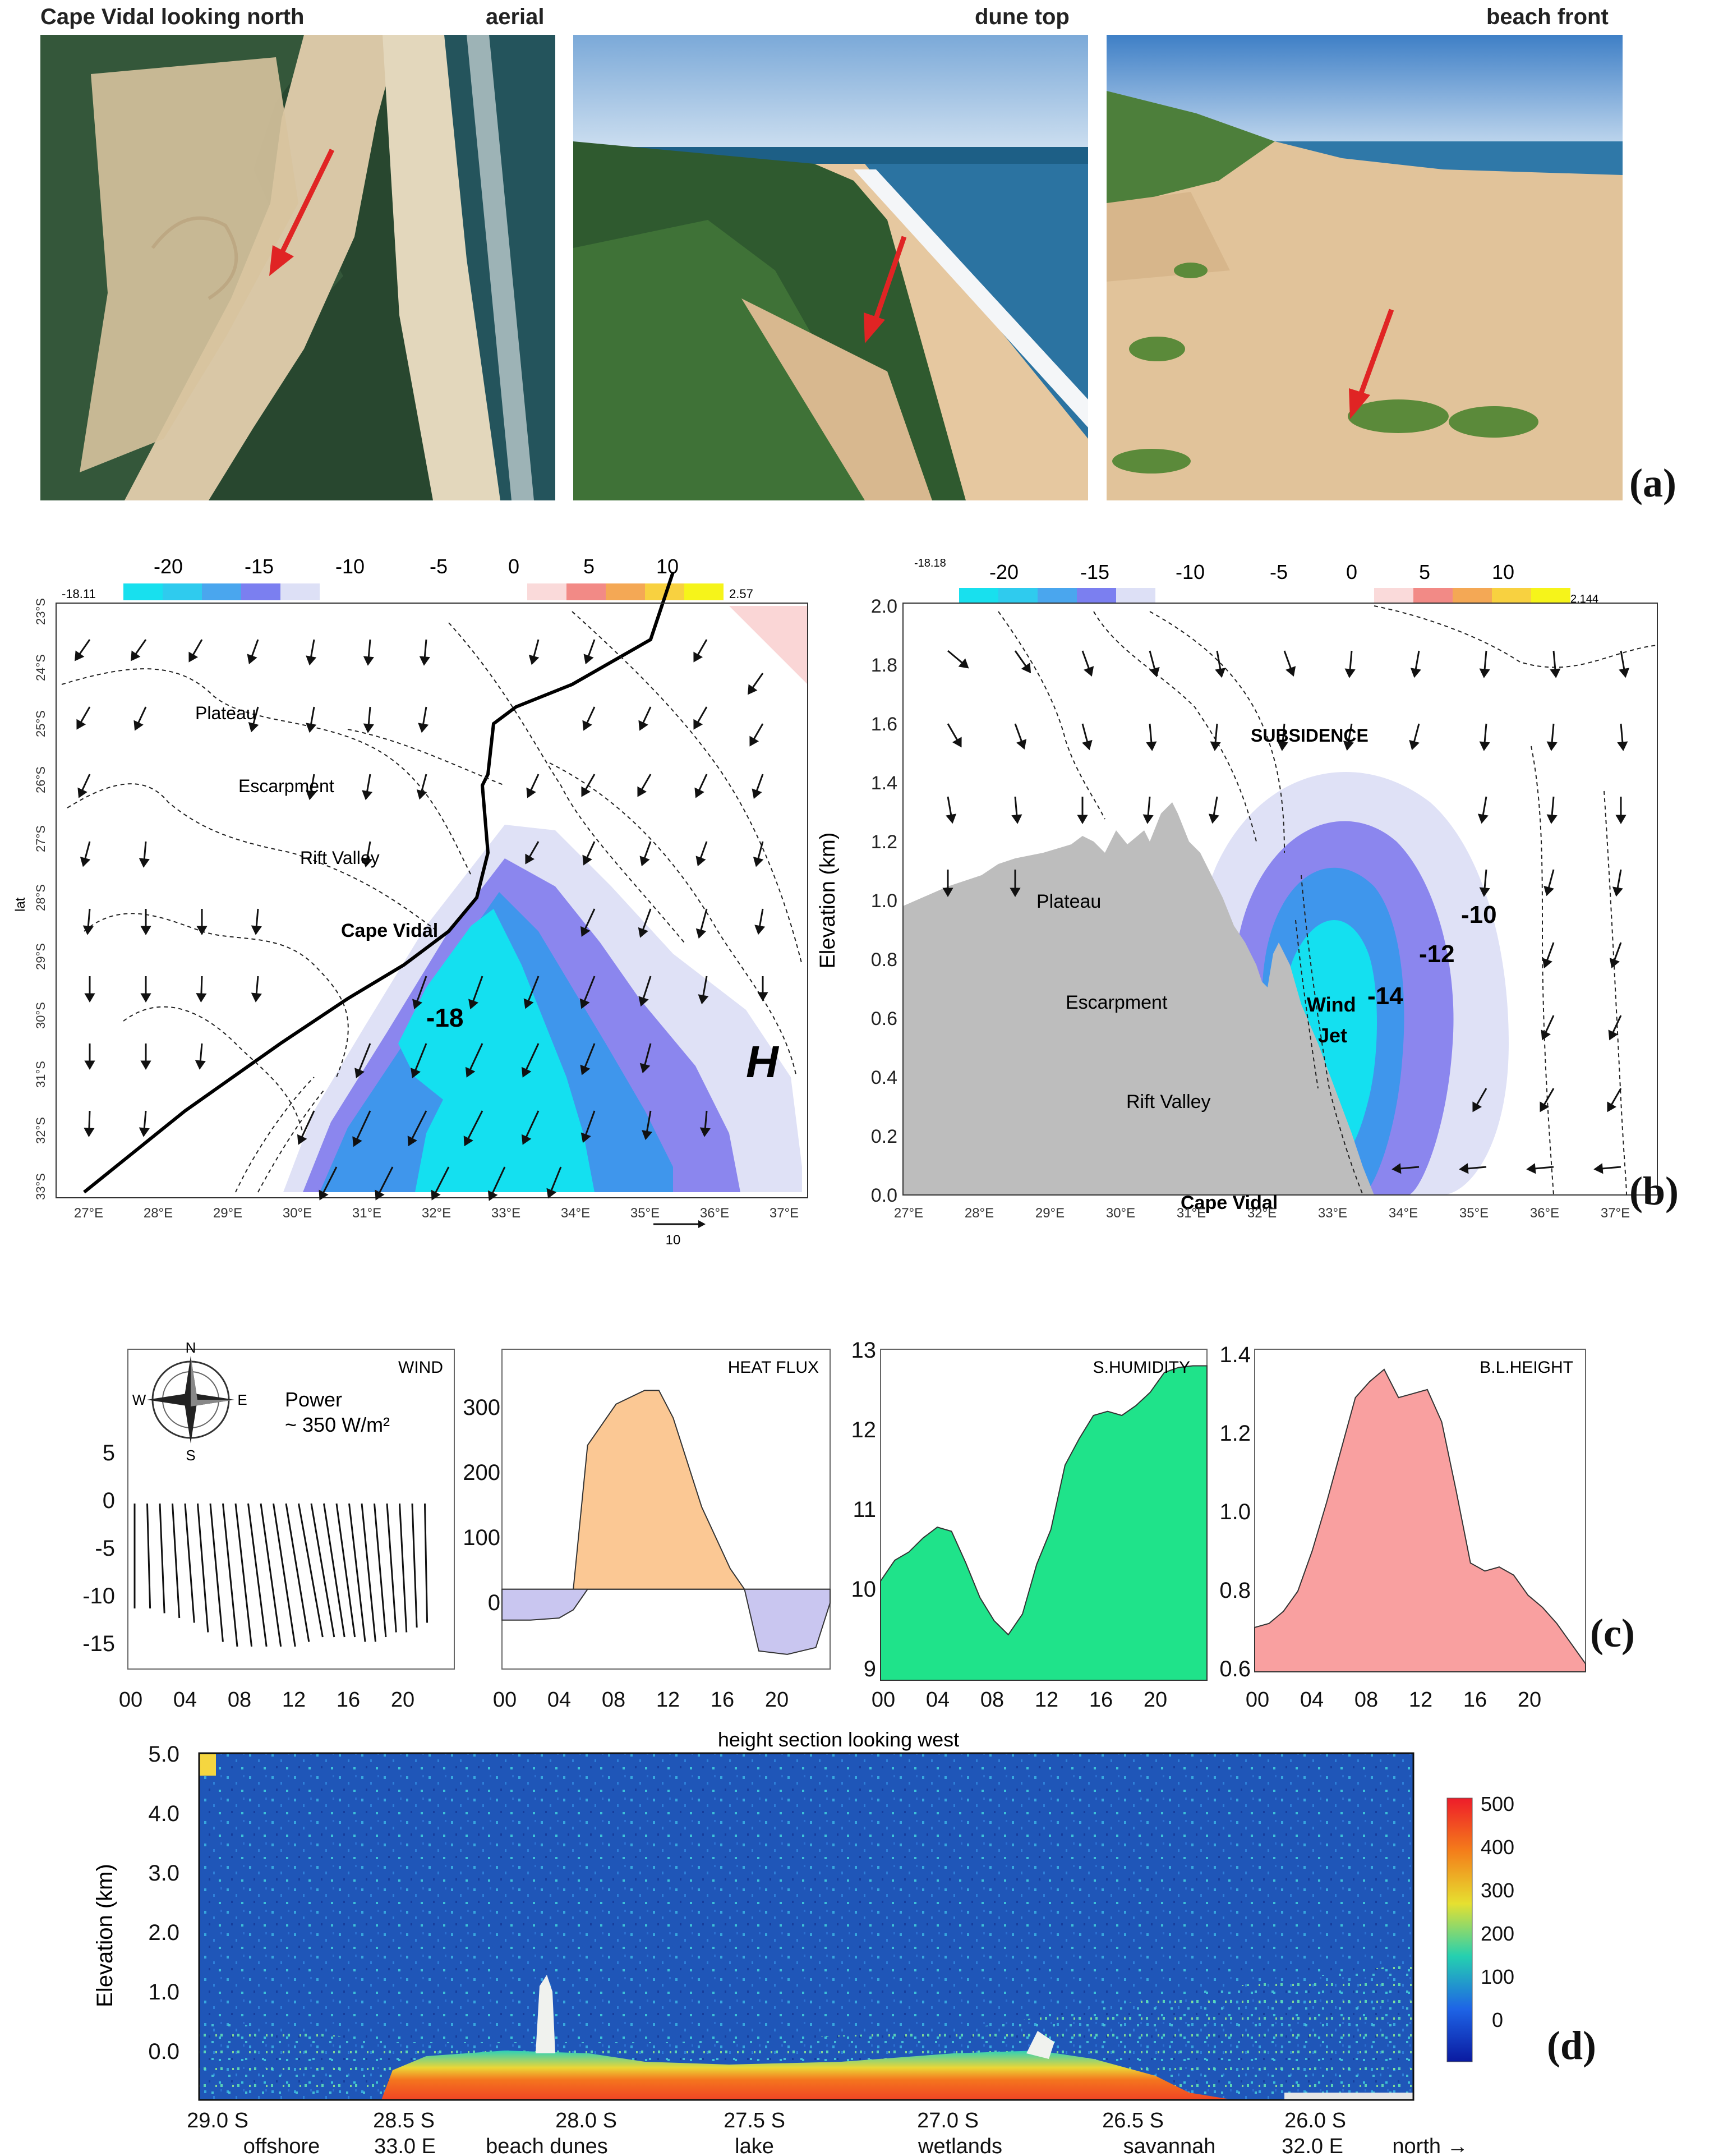 This screenshot has height=2156, width=1714. What do you see at coordinates (884, 1136) in the screenshot?
I see `y-tick: 0.2` at bounding box center [884, 1136].